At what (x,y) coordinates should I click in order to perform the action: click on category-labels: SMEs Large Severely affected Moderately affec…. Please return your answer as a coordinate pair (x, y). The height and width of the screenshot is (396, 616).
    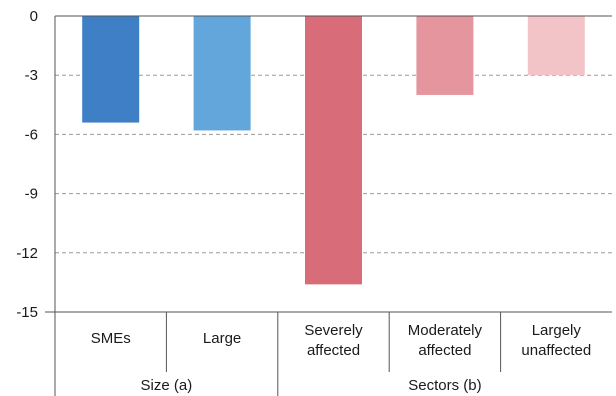
    Looking at the image, I should click on (341, 340).